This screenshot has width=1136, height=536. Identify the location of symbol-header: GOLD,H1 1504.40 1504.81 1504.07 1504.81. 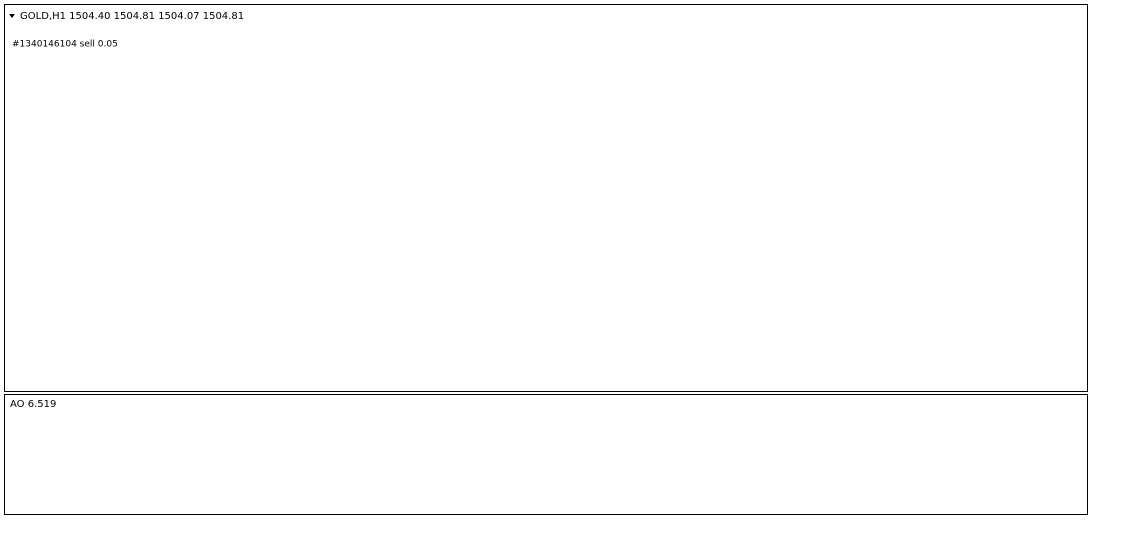
(132, 16).